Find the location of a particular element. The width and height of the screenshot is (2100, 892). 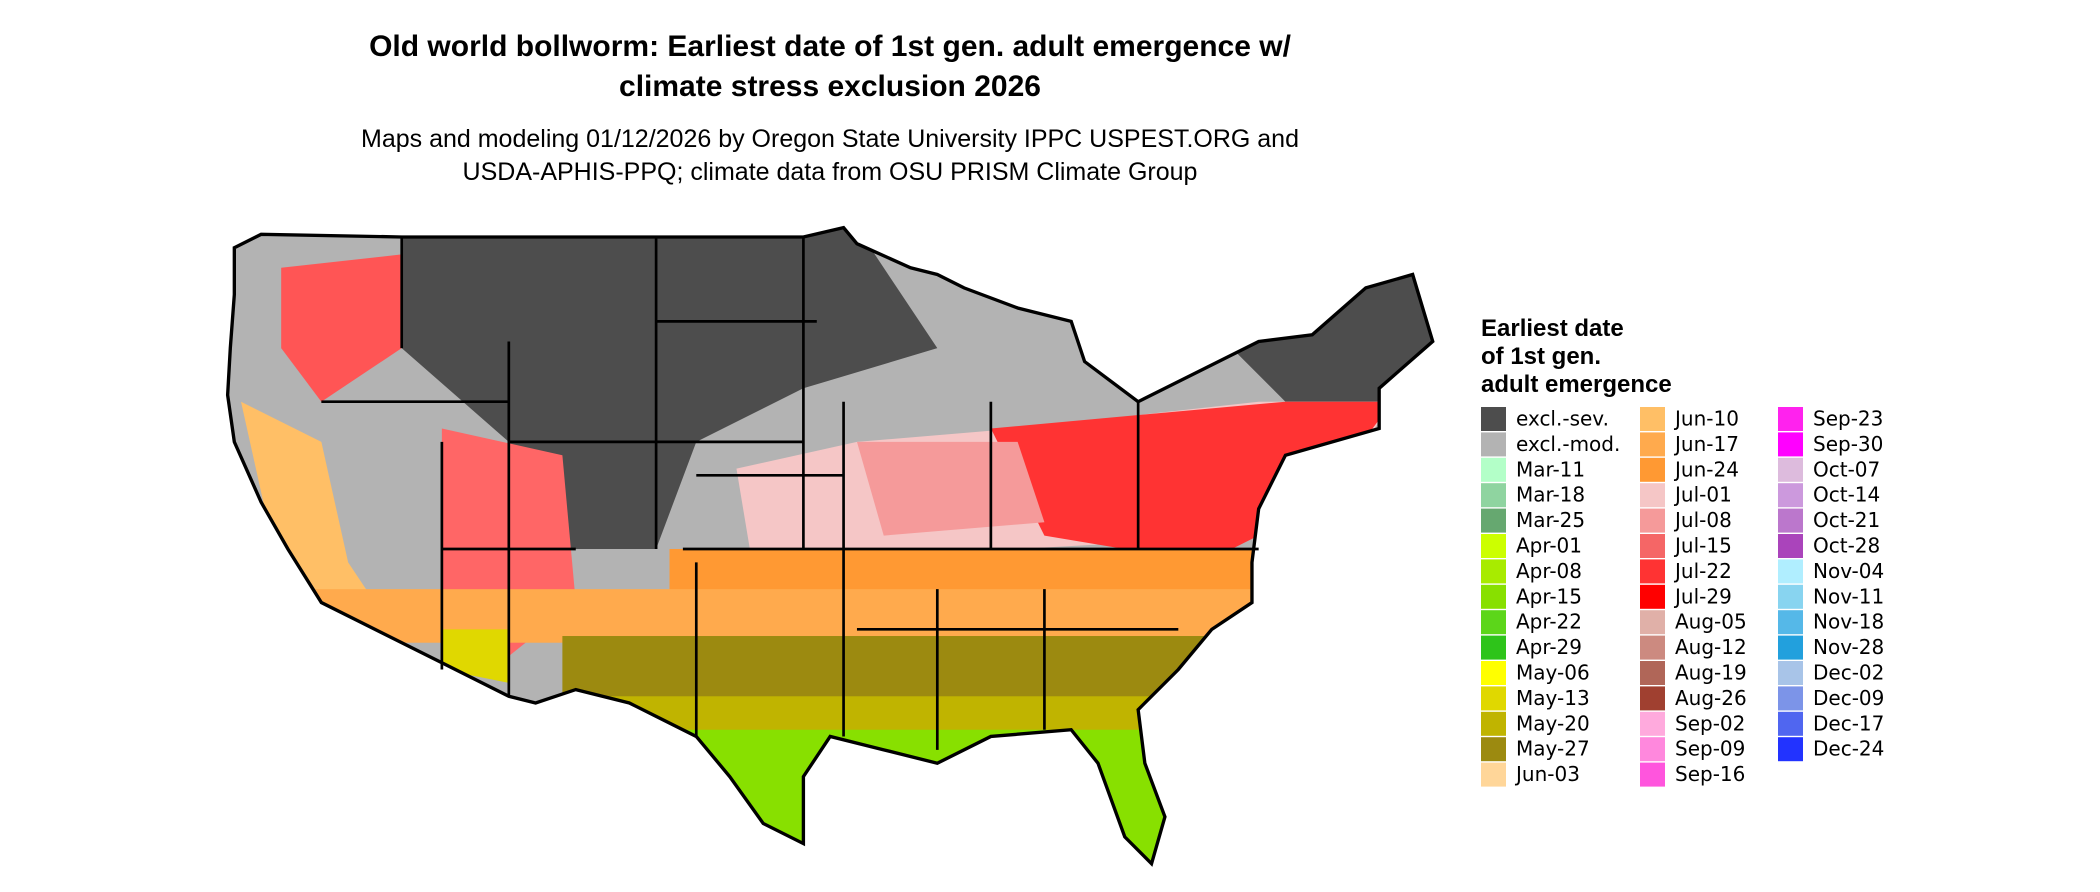

legend-label: Sep-23 is located at coordinates (1848, 419).